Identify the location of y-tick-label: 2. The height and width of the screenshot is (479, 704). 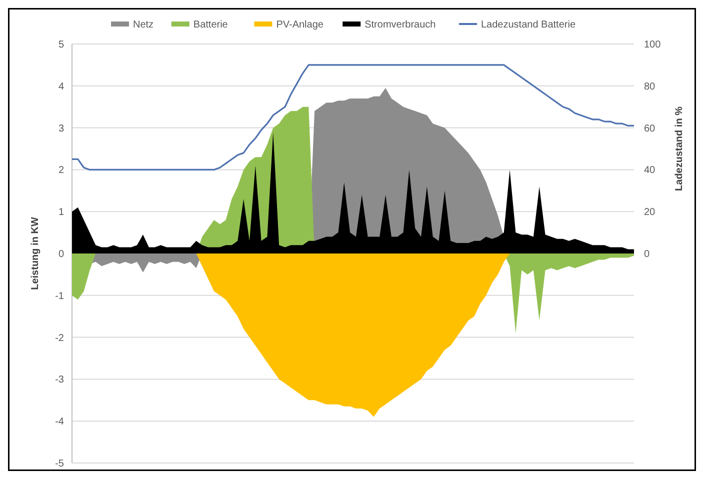
(61, 170).